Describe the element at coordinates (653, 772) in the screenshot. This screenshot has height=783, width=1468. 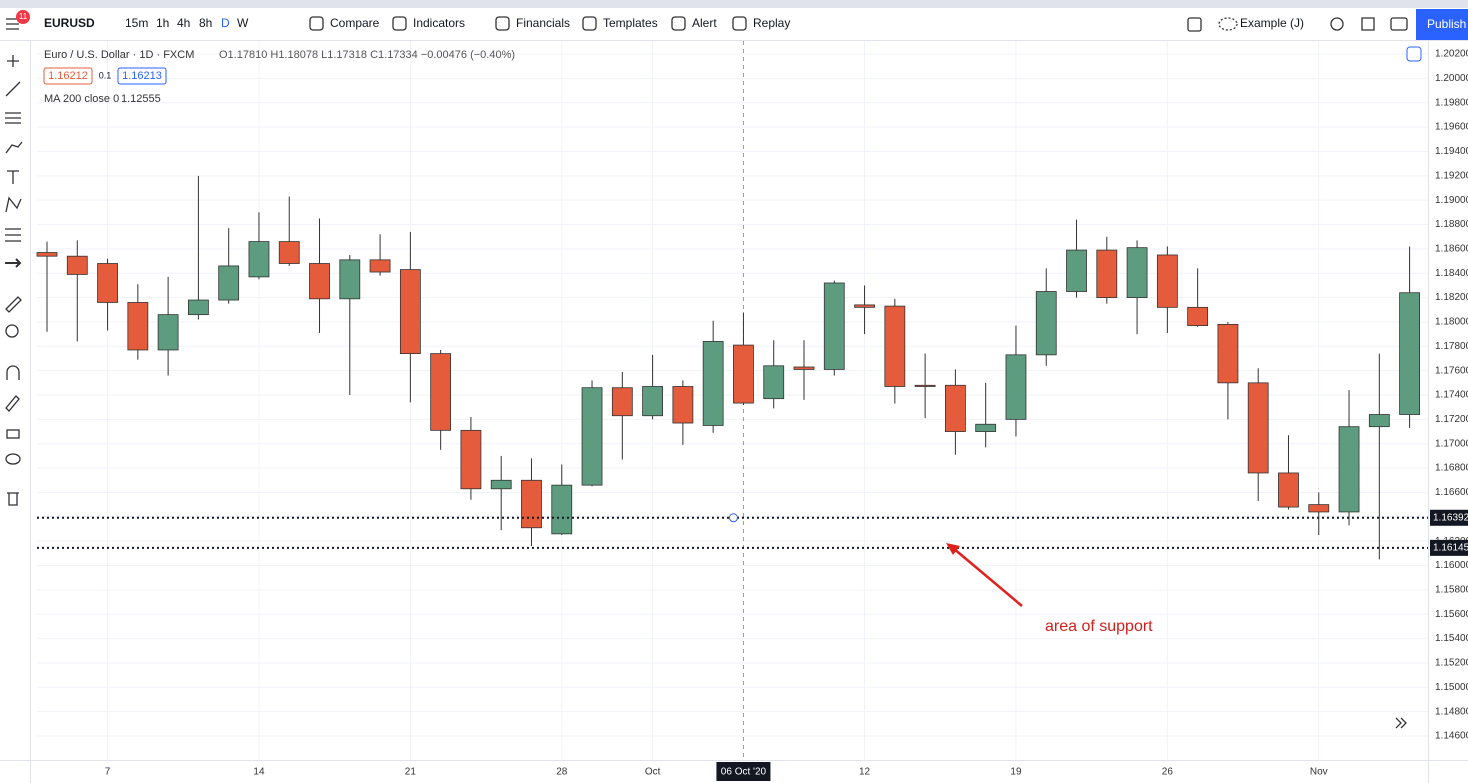
I see `x-tick-label: Oct` at that location.